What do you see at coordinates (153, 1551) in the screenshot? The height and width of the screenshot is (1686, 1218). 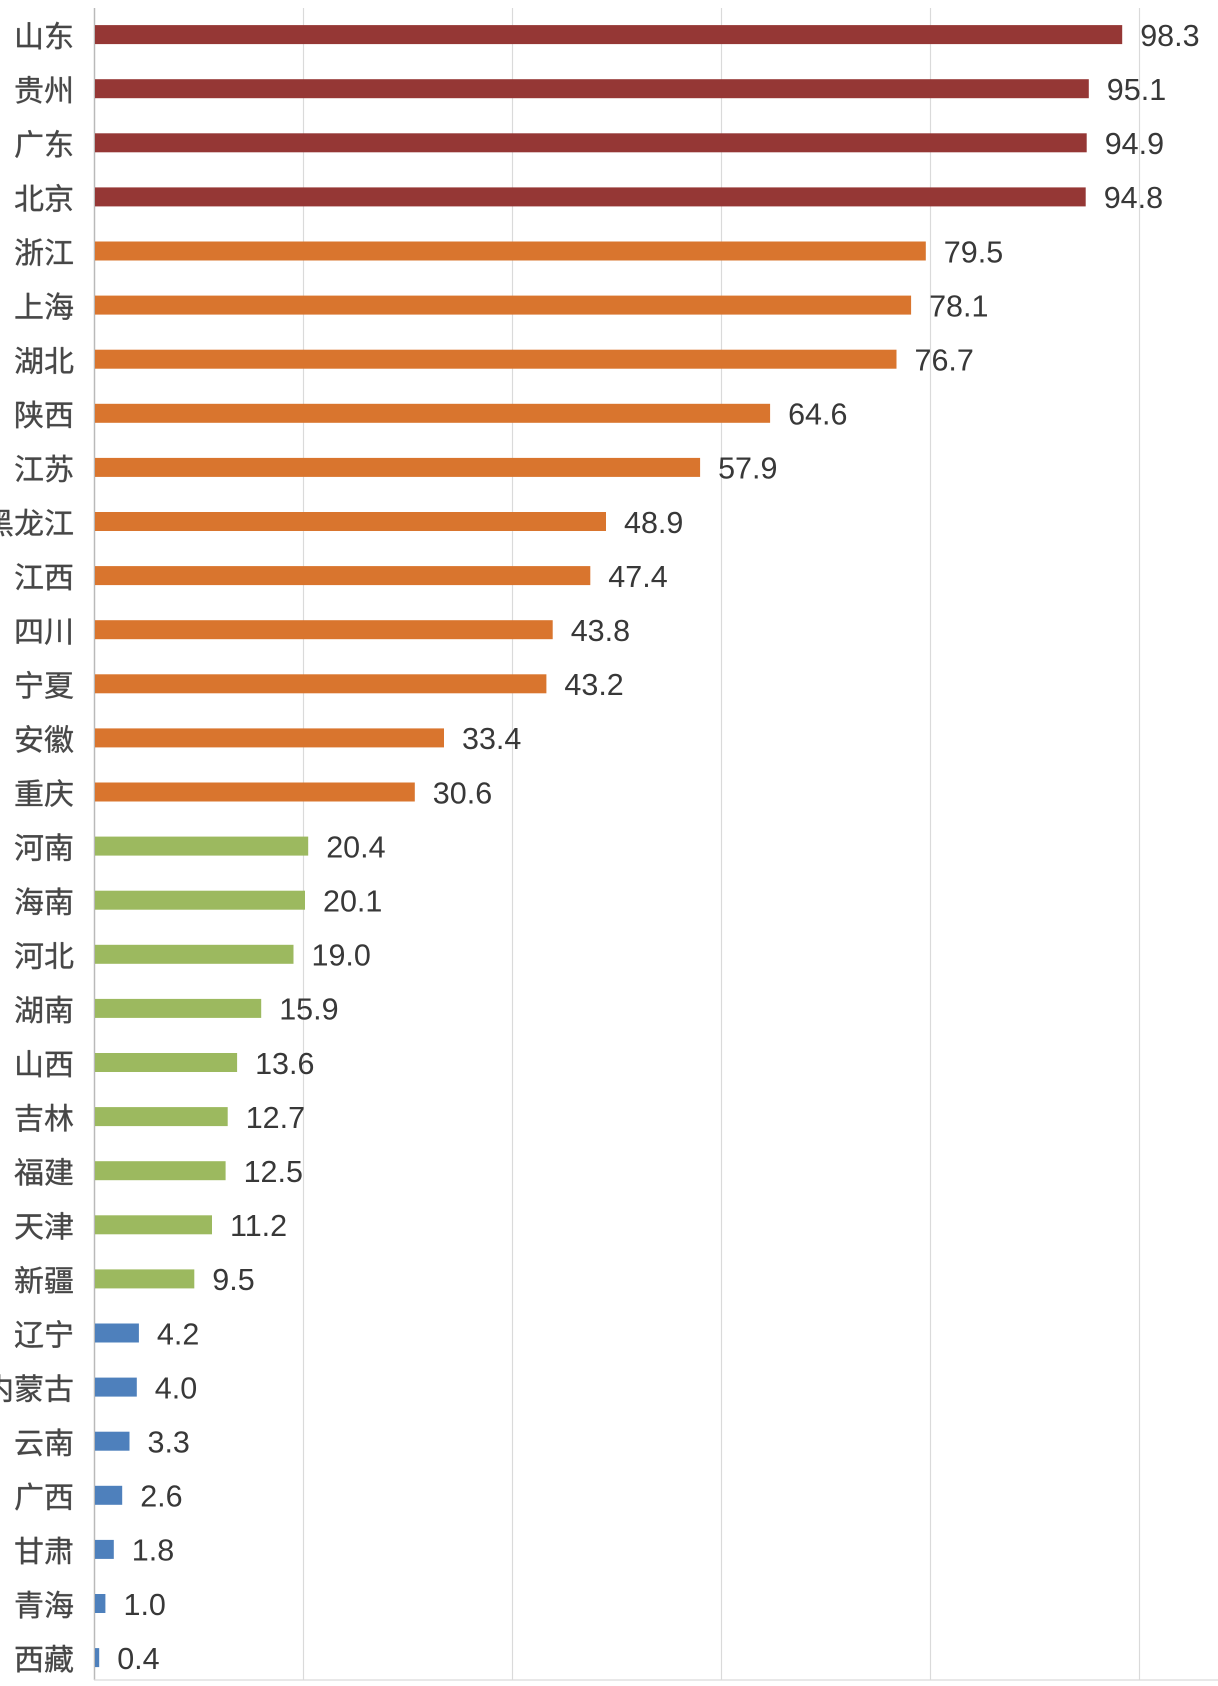 I see `svg-text: 1.8` at bounding box center [153, 1551].